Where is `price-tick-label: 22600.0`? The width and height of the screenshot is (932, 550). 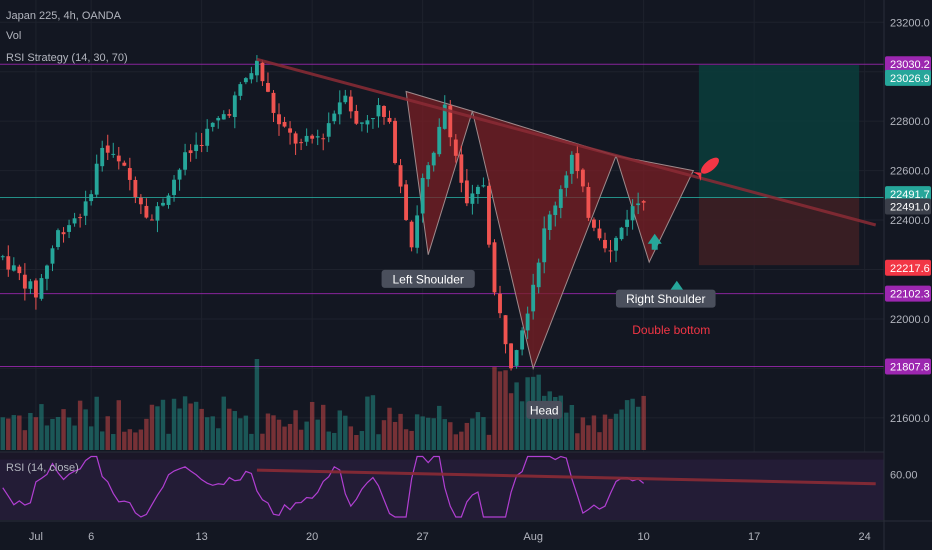 price-tick-label: 22600.0 is located at coordinates (910, 172).